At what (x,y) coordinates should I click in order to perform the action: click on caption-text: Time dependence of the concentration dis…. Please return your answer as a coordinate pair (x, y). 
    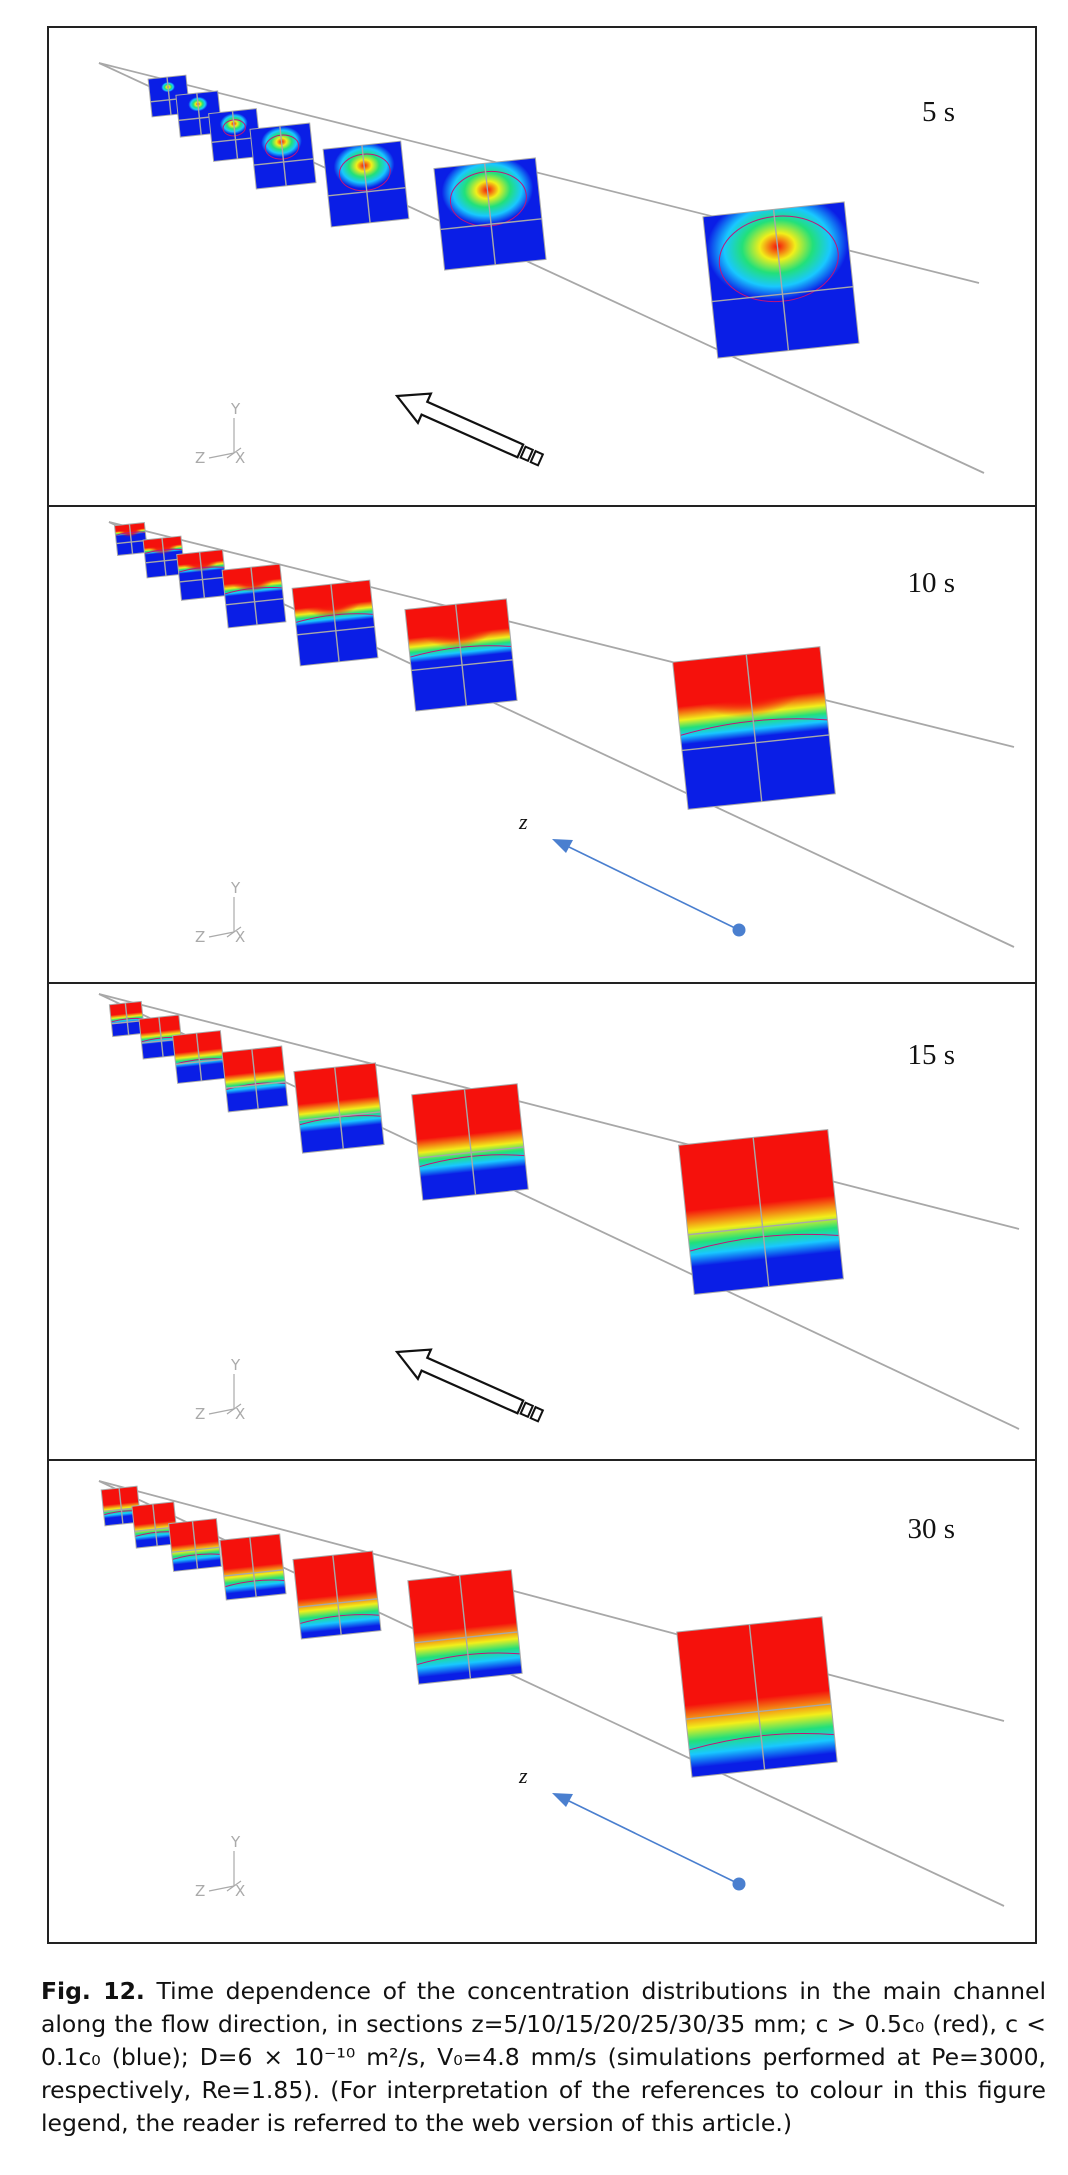
    Looking at the image, I should click on (543, 2057).